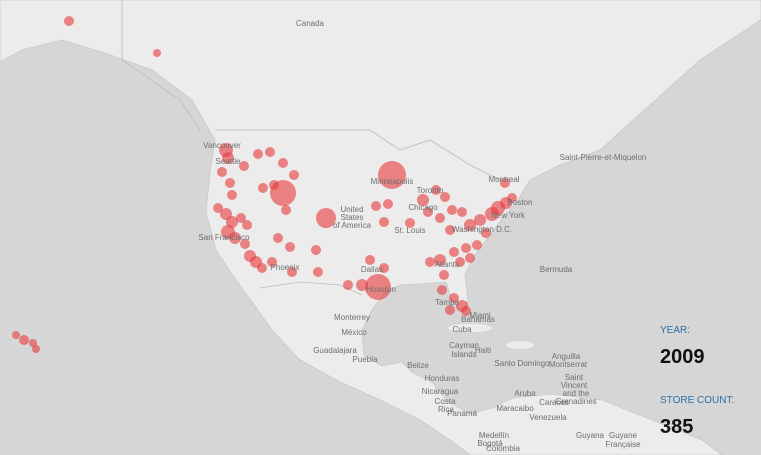 This screenshot has width=761, height=455. I want to click on place-label: Islands, so click(463, 354).